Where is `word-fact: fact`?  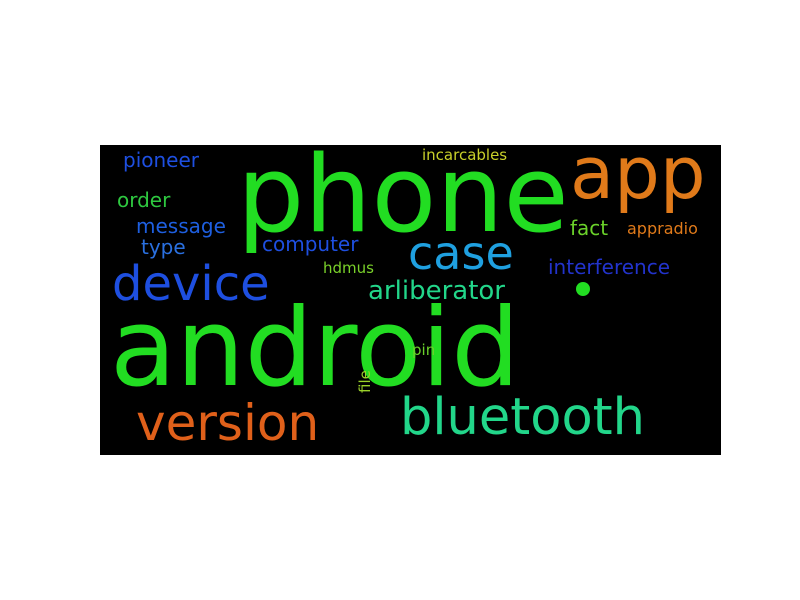 word-fact: fact is located at coordinates (589, 228).